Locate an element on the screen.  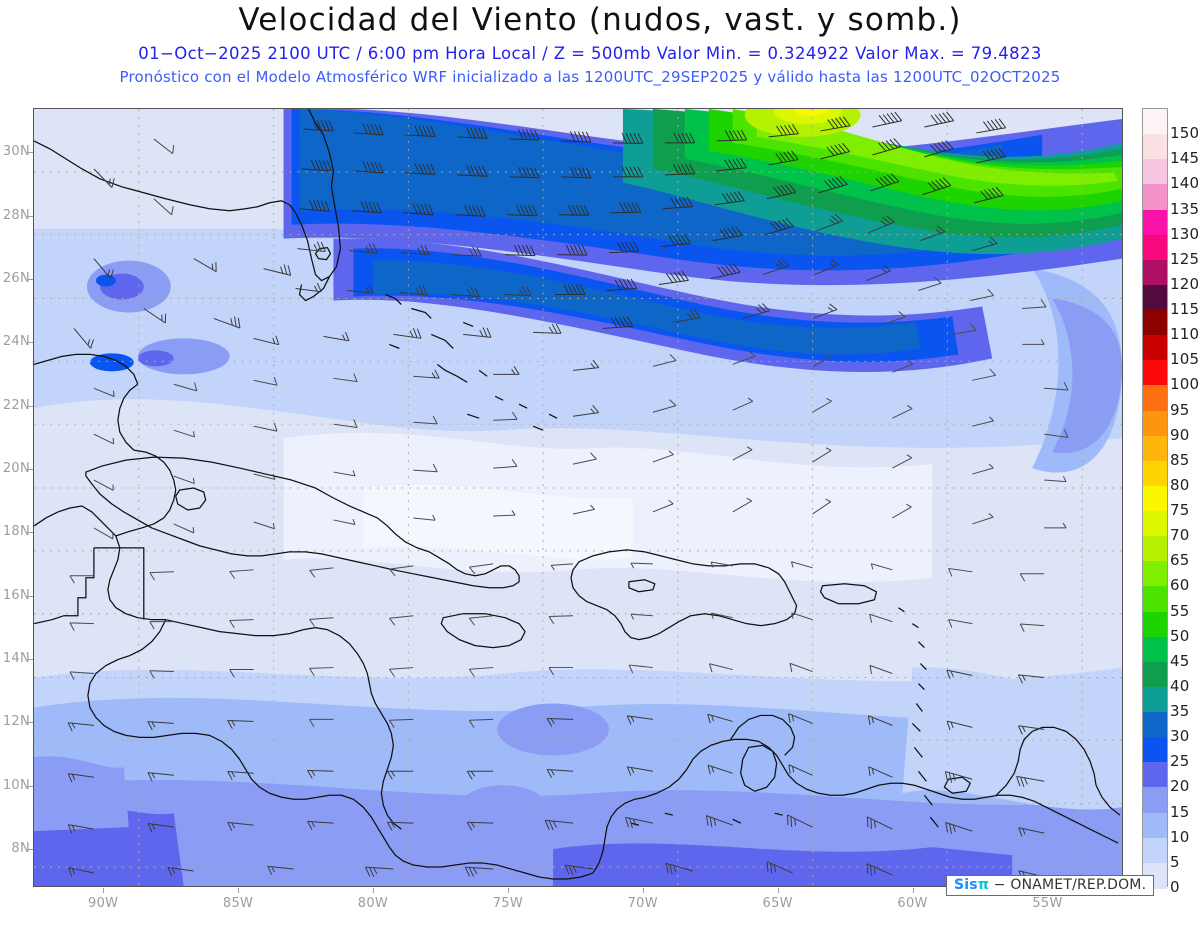
lat-tick-label: 24N is located at coordinates (16, 342).